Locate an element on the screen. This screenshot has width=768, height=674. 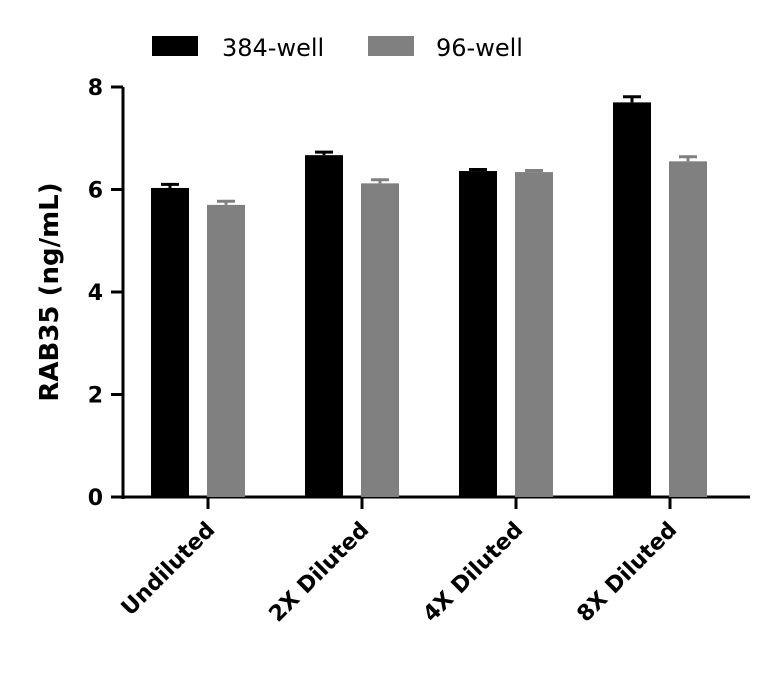
y-tick-label-2: 2 is located at coordinates (95, 396).